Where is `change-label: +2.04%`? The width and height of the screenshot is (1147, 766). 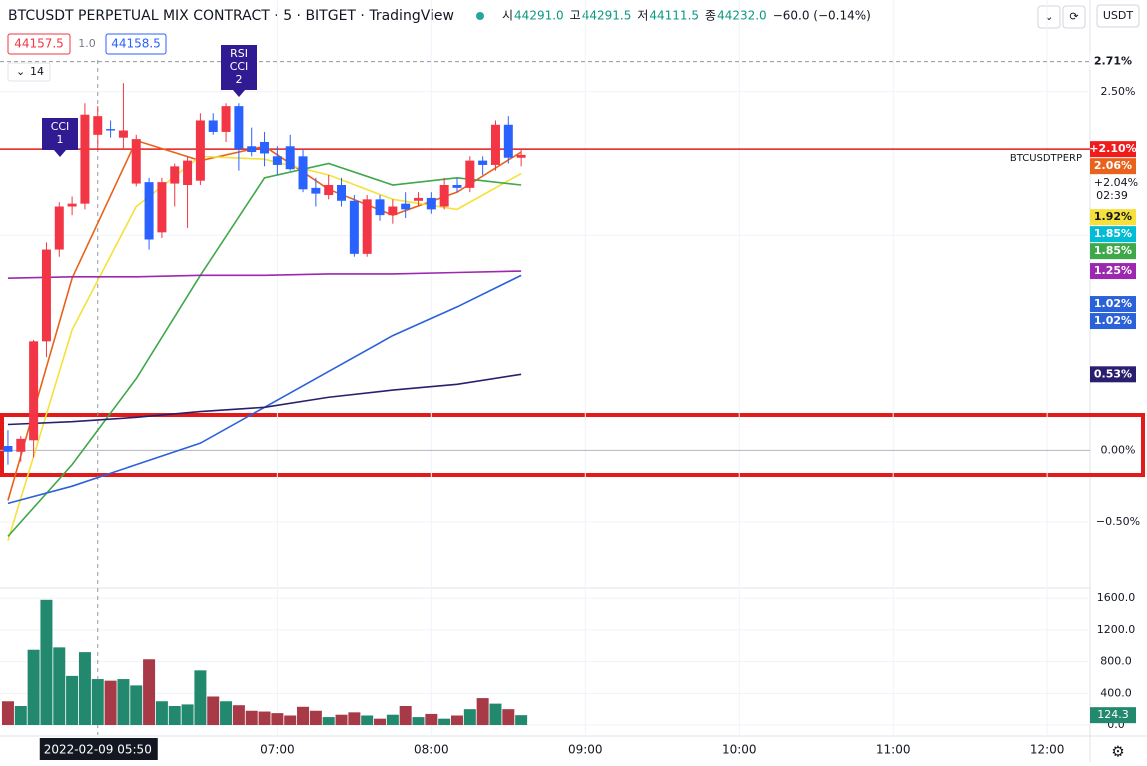
change-label: +2.04% is located at coordinates (1116, 182).